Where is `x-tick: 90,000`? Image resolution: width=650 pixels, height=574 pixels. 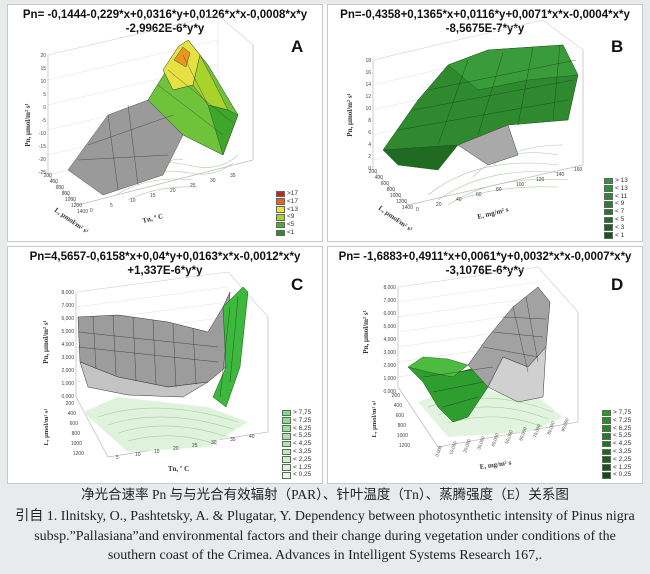 x-tick: 90,000 is located at coordinates (565, 424).